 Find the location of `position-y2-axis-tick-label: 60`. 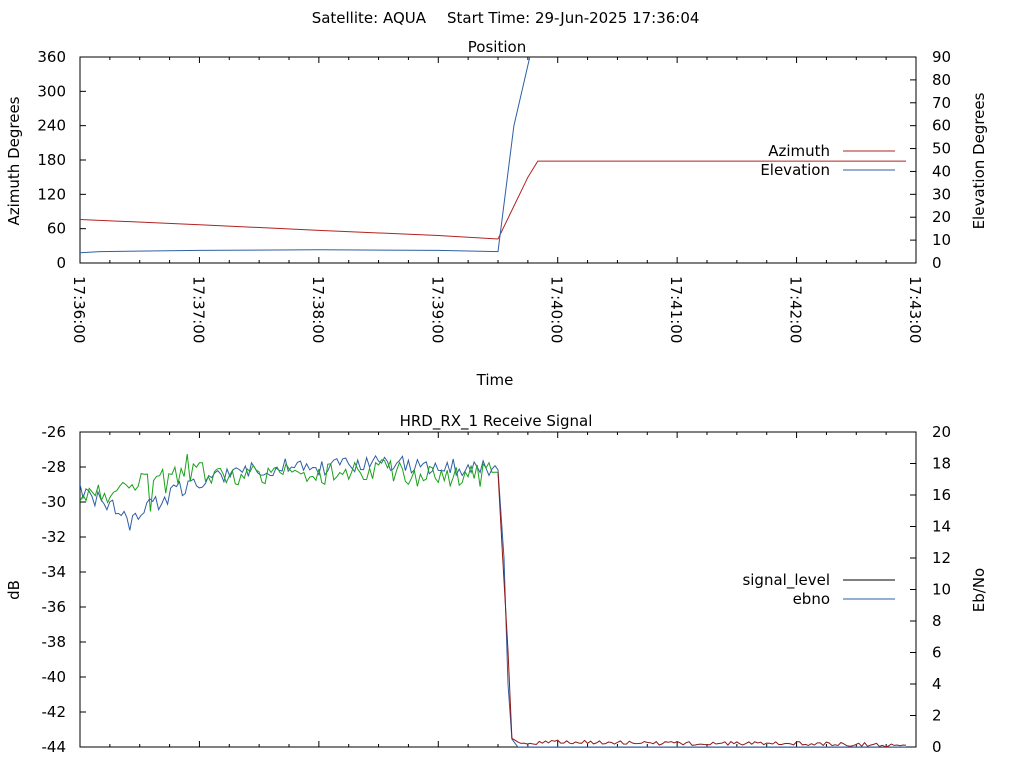

position-y2-axis-tick-label: 60 is located at coordinates (941, 126).